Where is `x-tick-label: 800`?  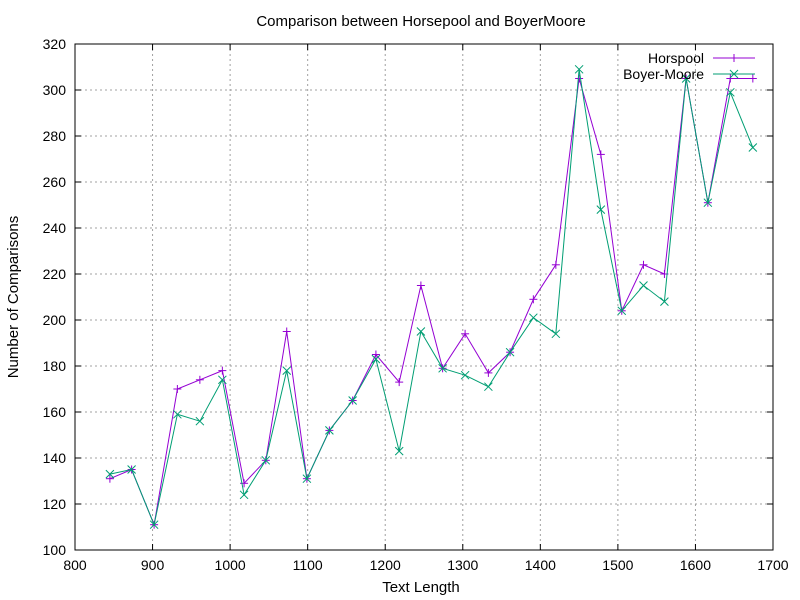 x-tick-label: 800 is located at coordinates (75, 565).